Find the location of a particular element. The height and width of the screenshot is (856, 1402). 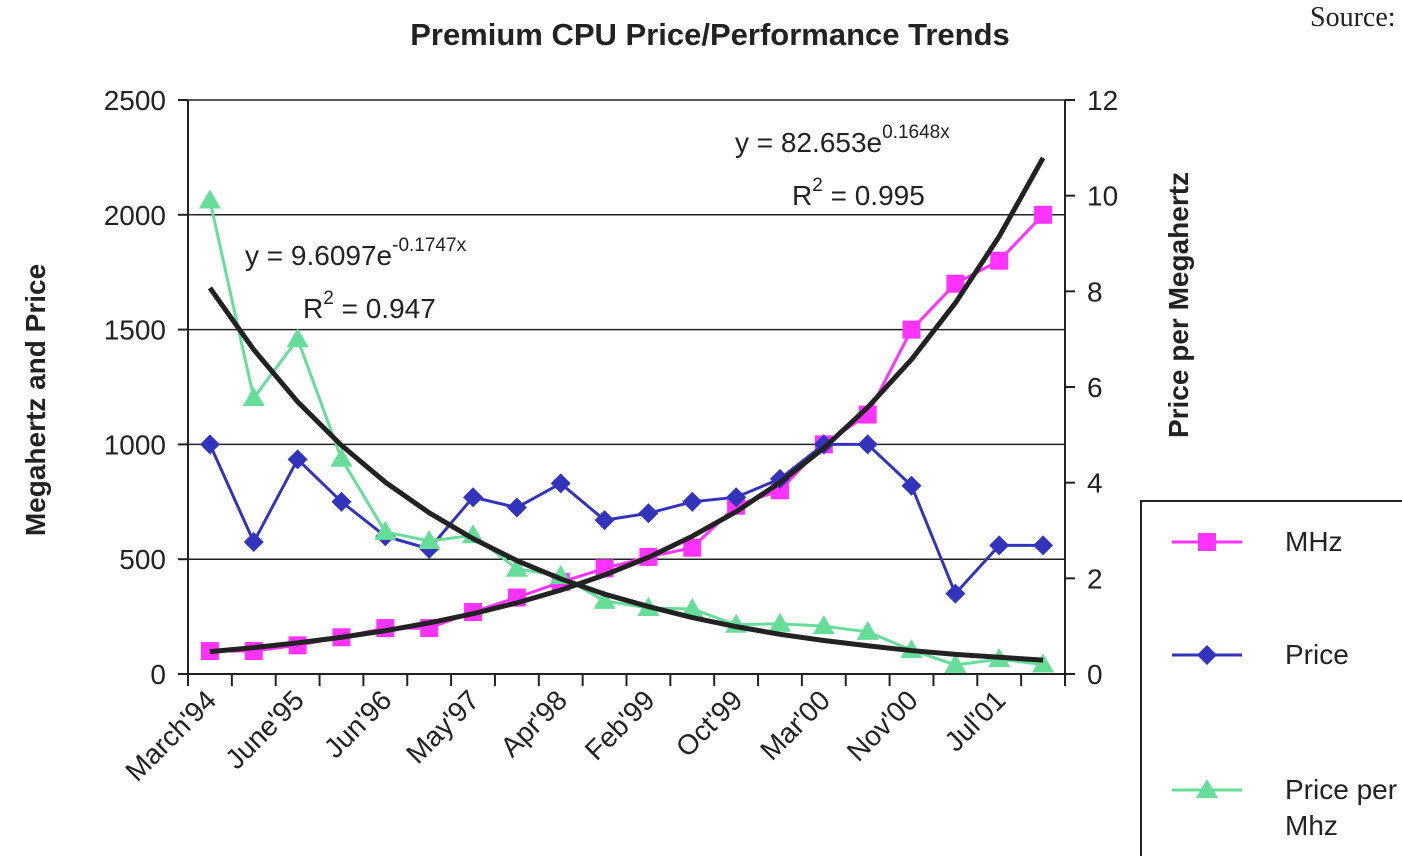

y-tick-label: 0 is located at coordinates (158, 674).